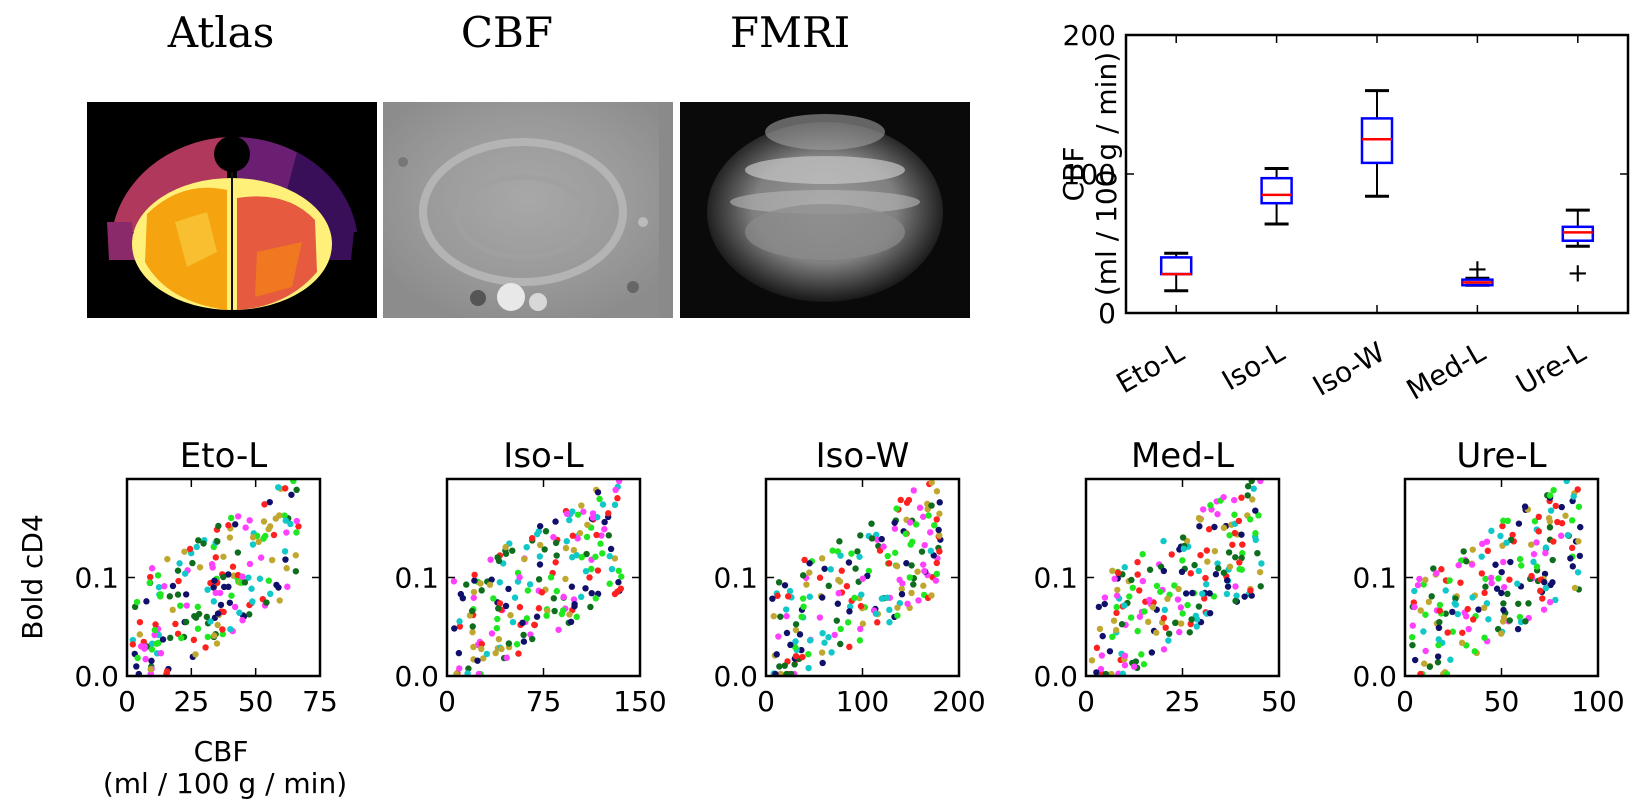  What do you see at coordinates (1089, 35) in the screenshot?
I see `boxplot-ytick-label: 200` at bounding box center [1089, 35].